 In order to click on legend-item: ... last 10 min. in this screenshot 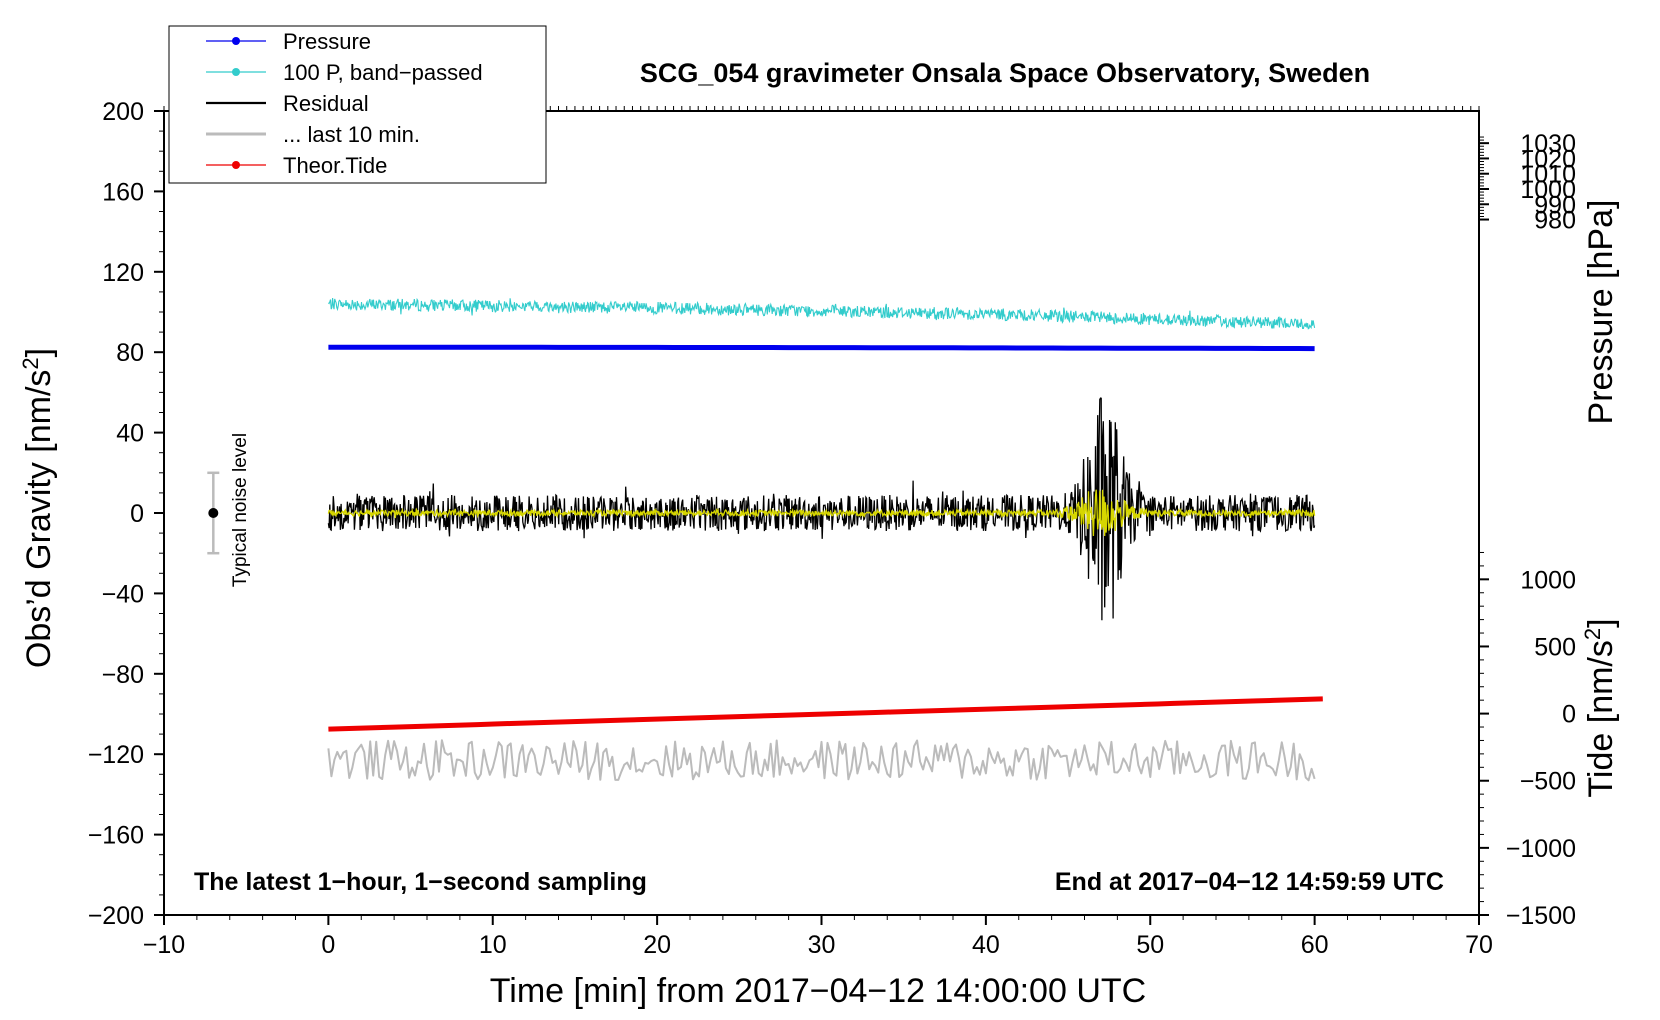, I will do `click(313, 134)`.